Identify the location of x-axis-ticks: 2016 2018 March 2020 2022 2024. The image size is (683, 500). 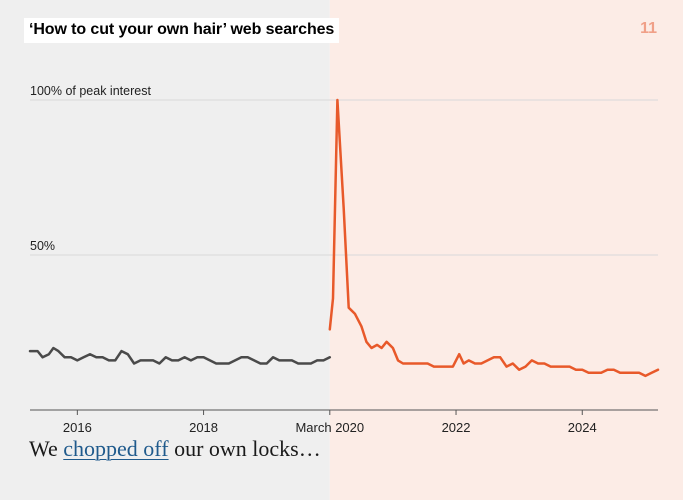
(330, 422).